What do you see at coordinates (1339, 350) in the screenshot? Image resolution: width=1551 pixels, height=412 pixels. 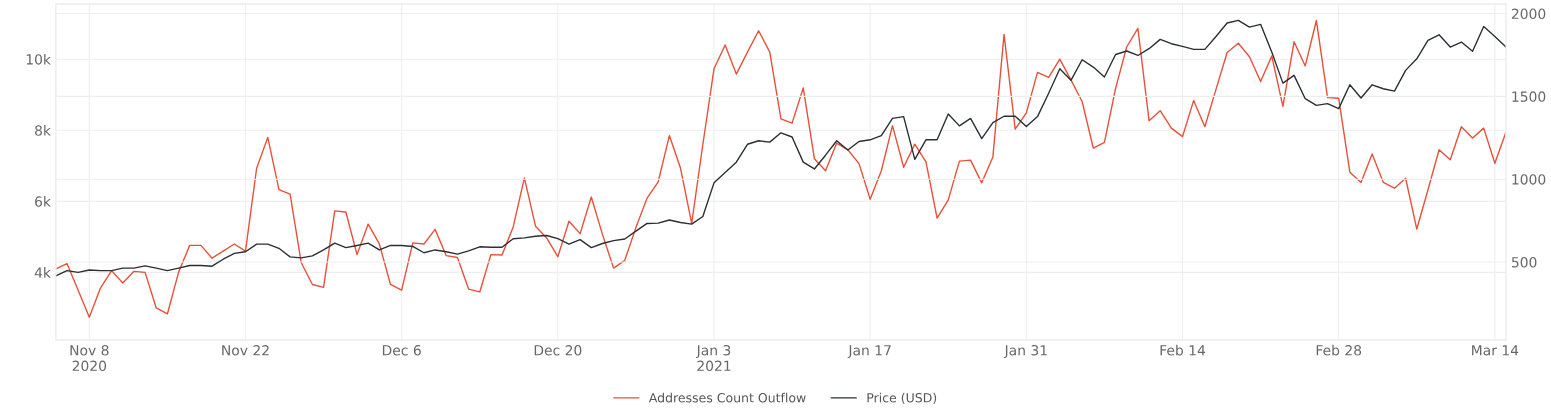 I see `x-tick-label: Feb 28` at bounding box center [1339, 350].